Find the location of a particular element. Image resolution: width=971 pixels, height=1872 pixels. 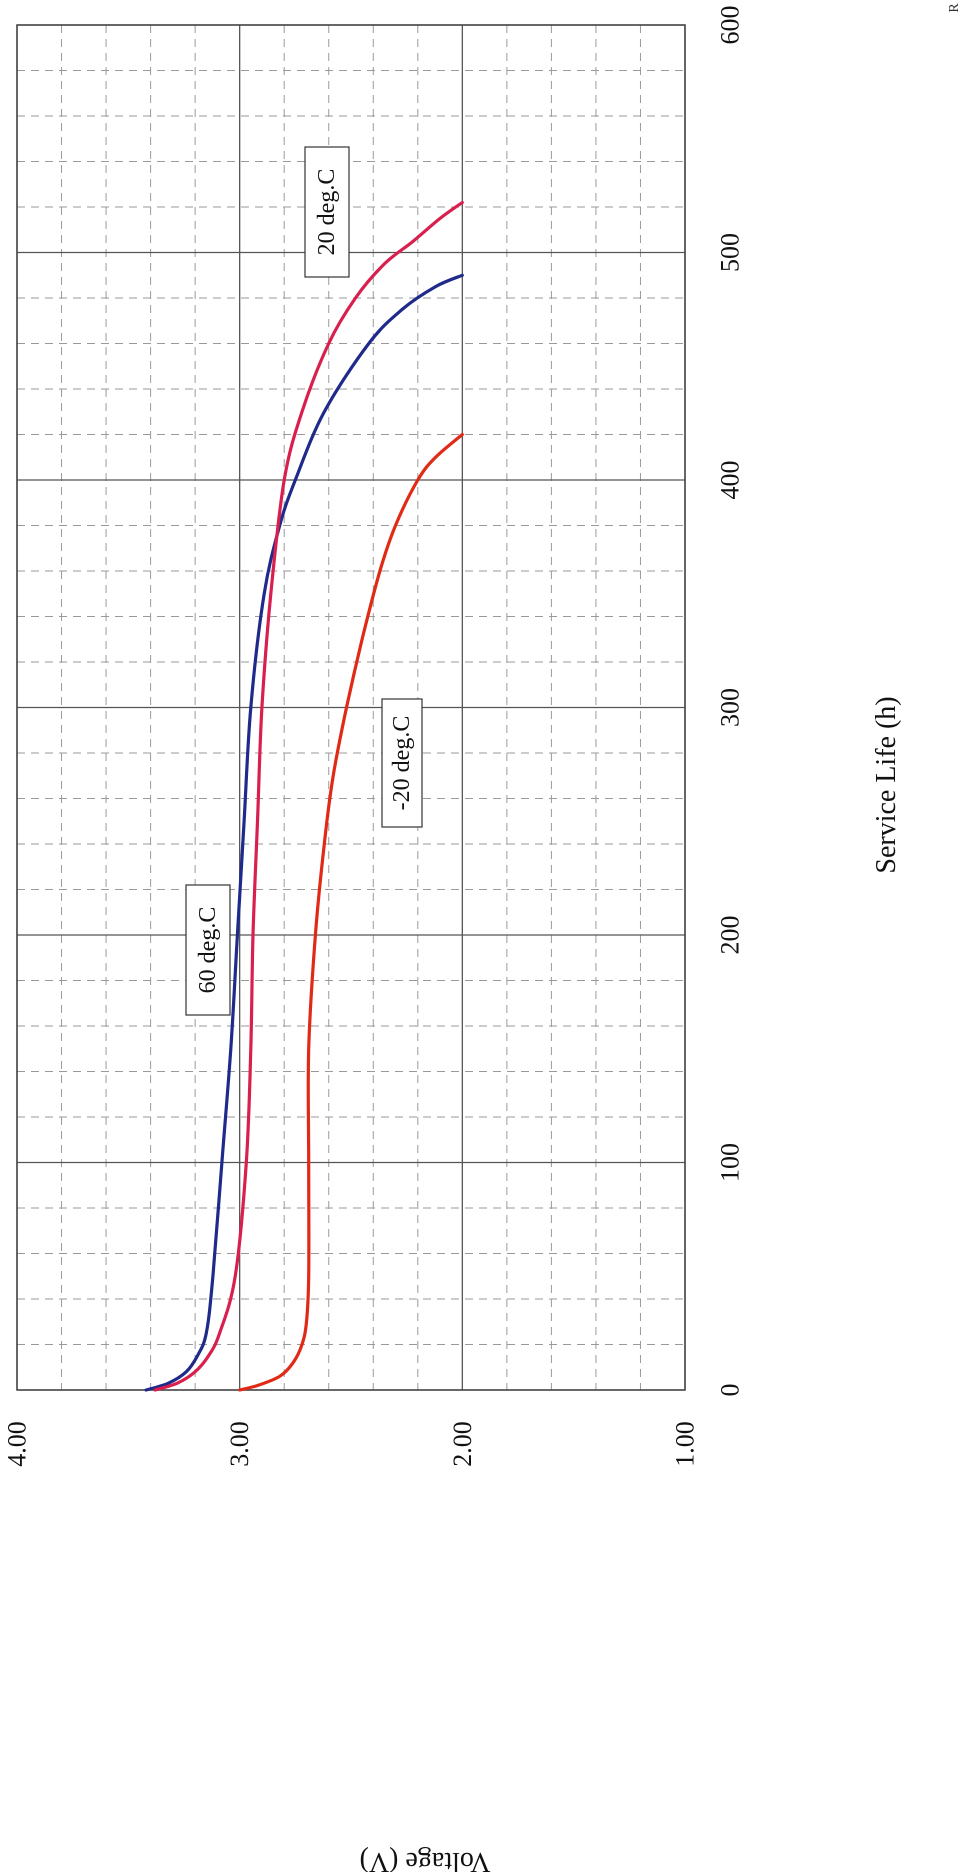

y-tick-label: 3.00 is located at coordinates (239, 1444).